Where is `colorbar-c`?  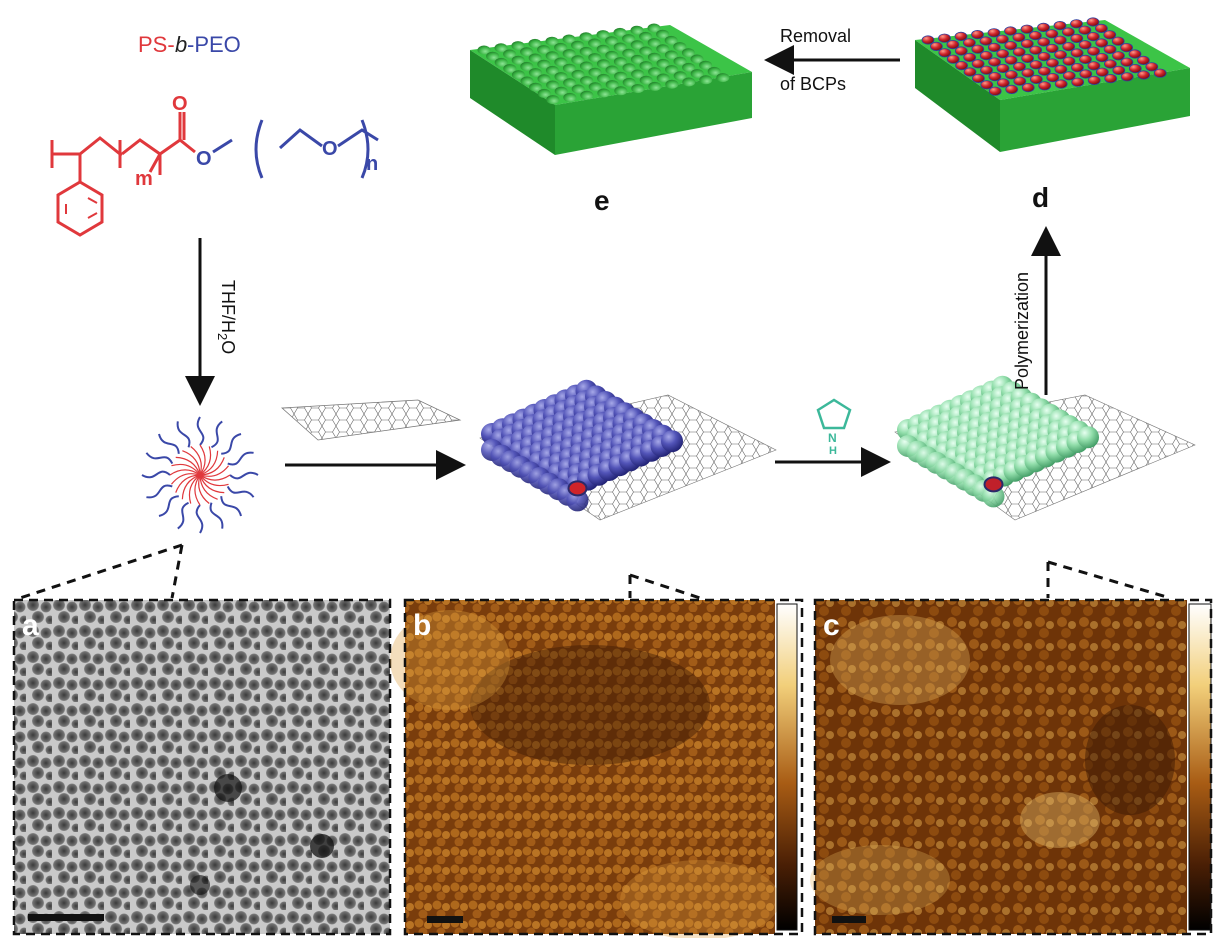
colorbar-c is located at coordinates (1200, 767).